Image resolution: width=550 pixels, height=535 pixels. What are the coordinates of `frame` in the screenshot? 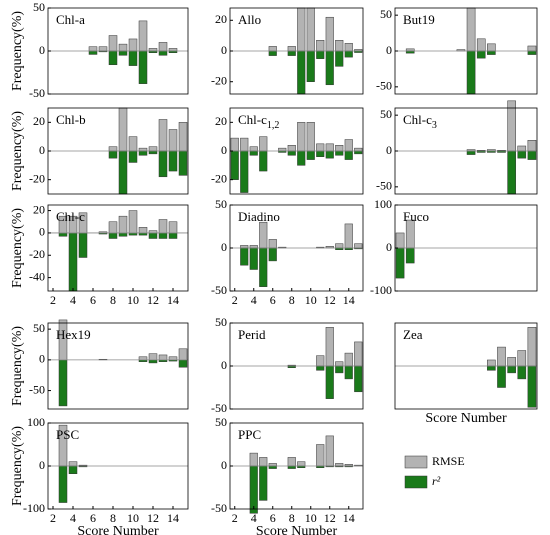 It's located at (466, 366).